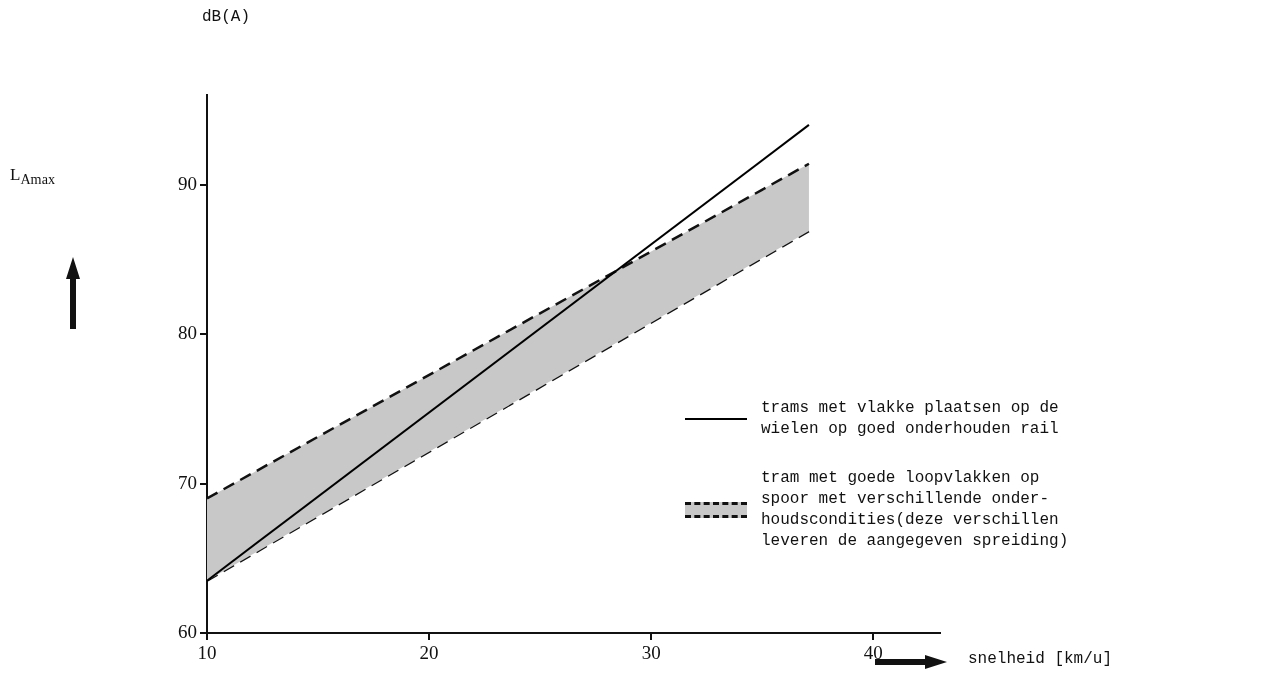 This screenshot has width=1282, height=695. I want to click on y-tick-label: 60, so click(187, 631).